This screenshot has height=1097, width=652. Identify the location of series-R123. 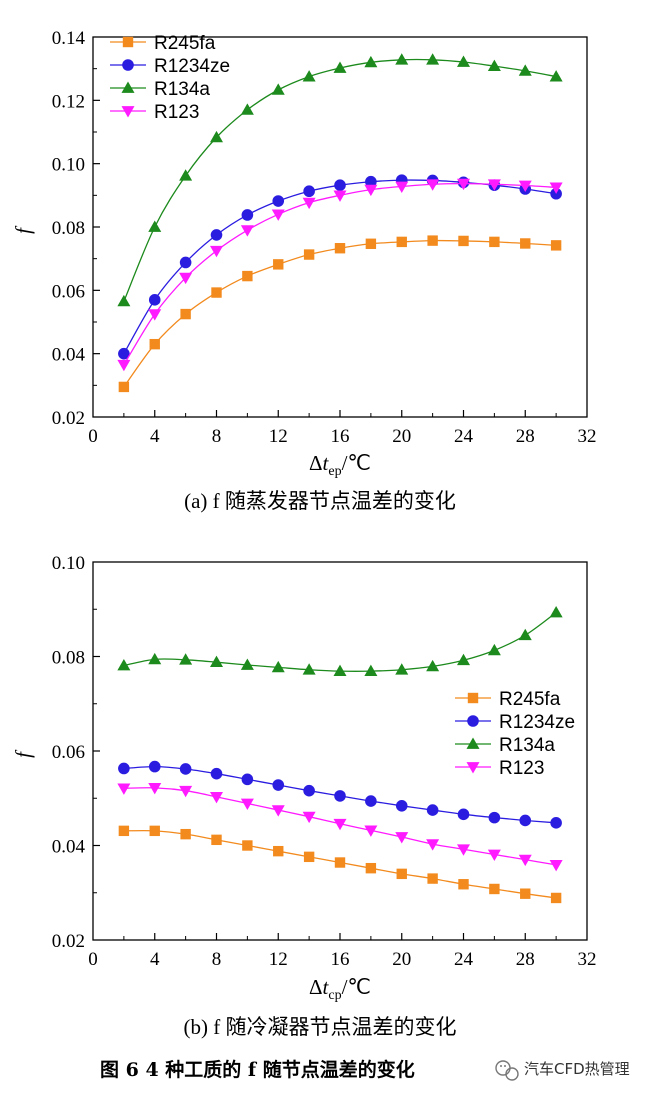
(340, 827).